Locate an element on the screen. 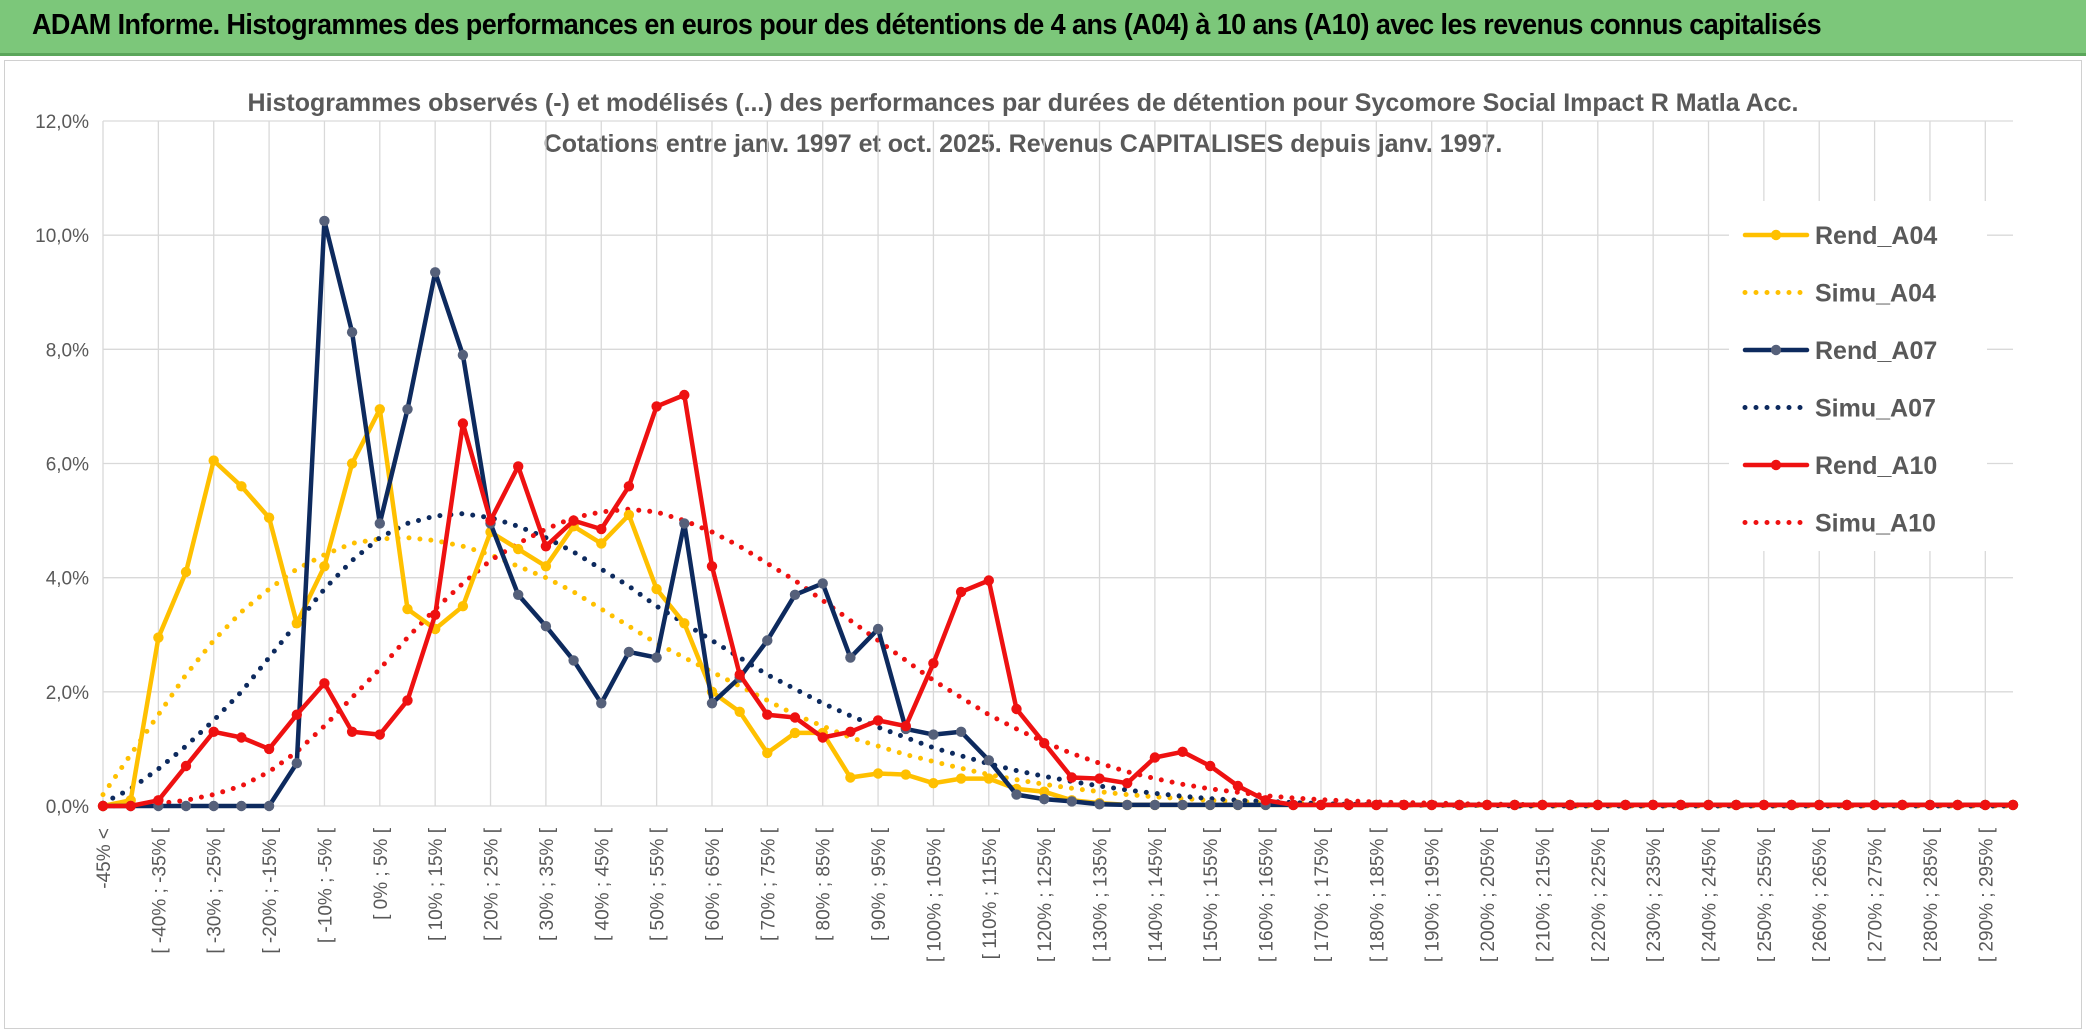  legend-label: Simu_A10 is located at coordinates (1875, 524).